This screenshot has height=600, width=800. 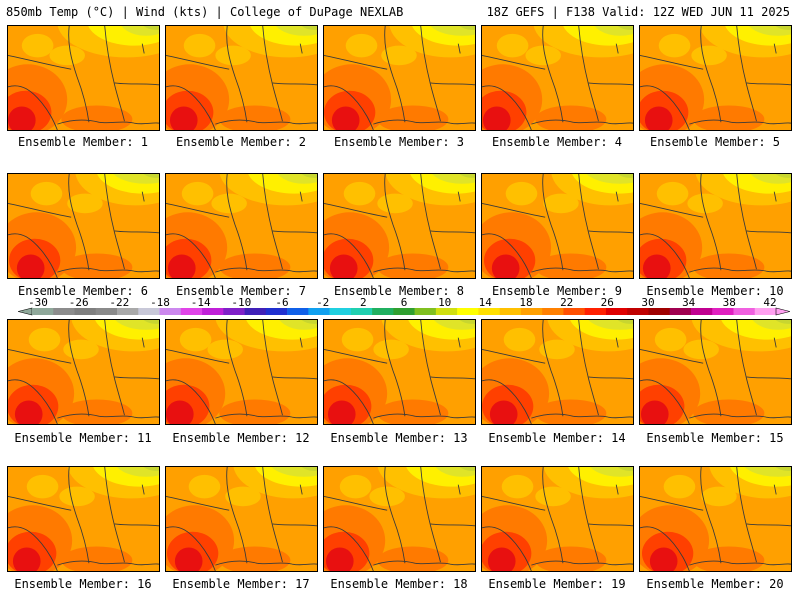 I want to click on colorbar-tick-label: 6, so click(x=404, y=302).